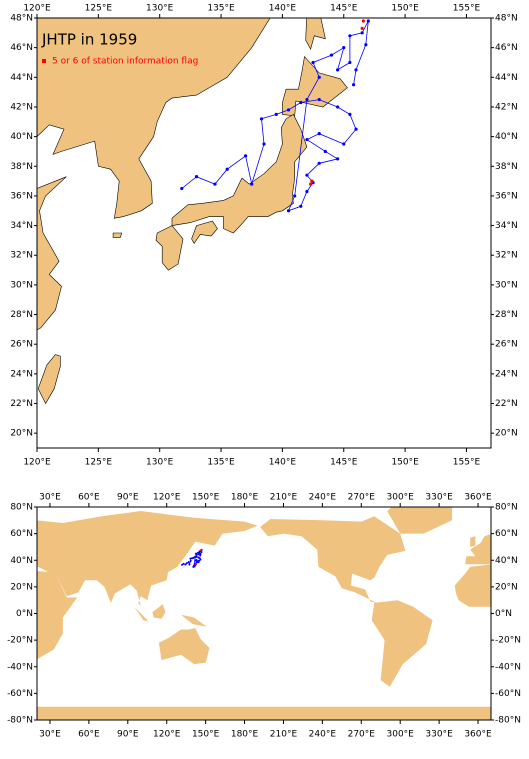 The width and height of the screenshot is (529, 759). I want to click on y-tick-label: 48°N, so click(506, 19).